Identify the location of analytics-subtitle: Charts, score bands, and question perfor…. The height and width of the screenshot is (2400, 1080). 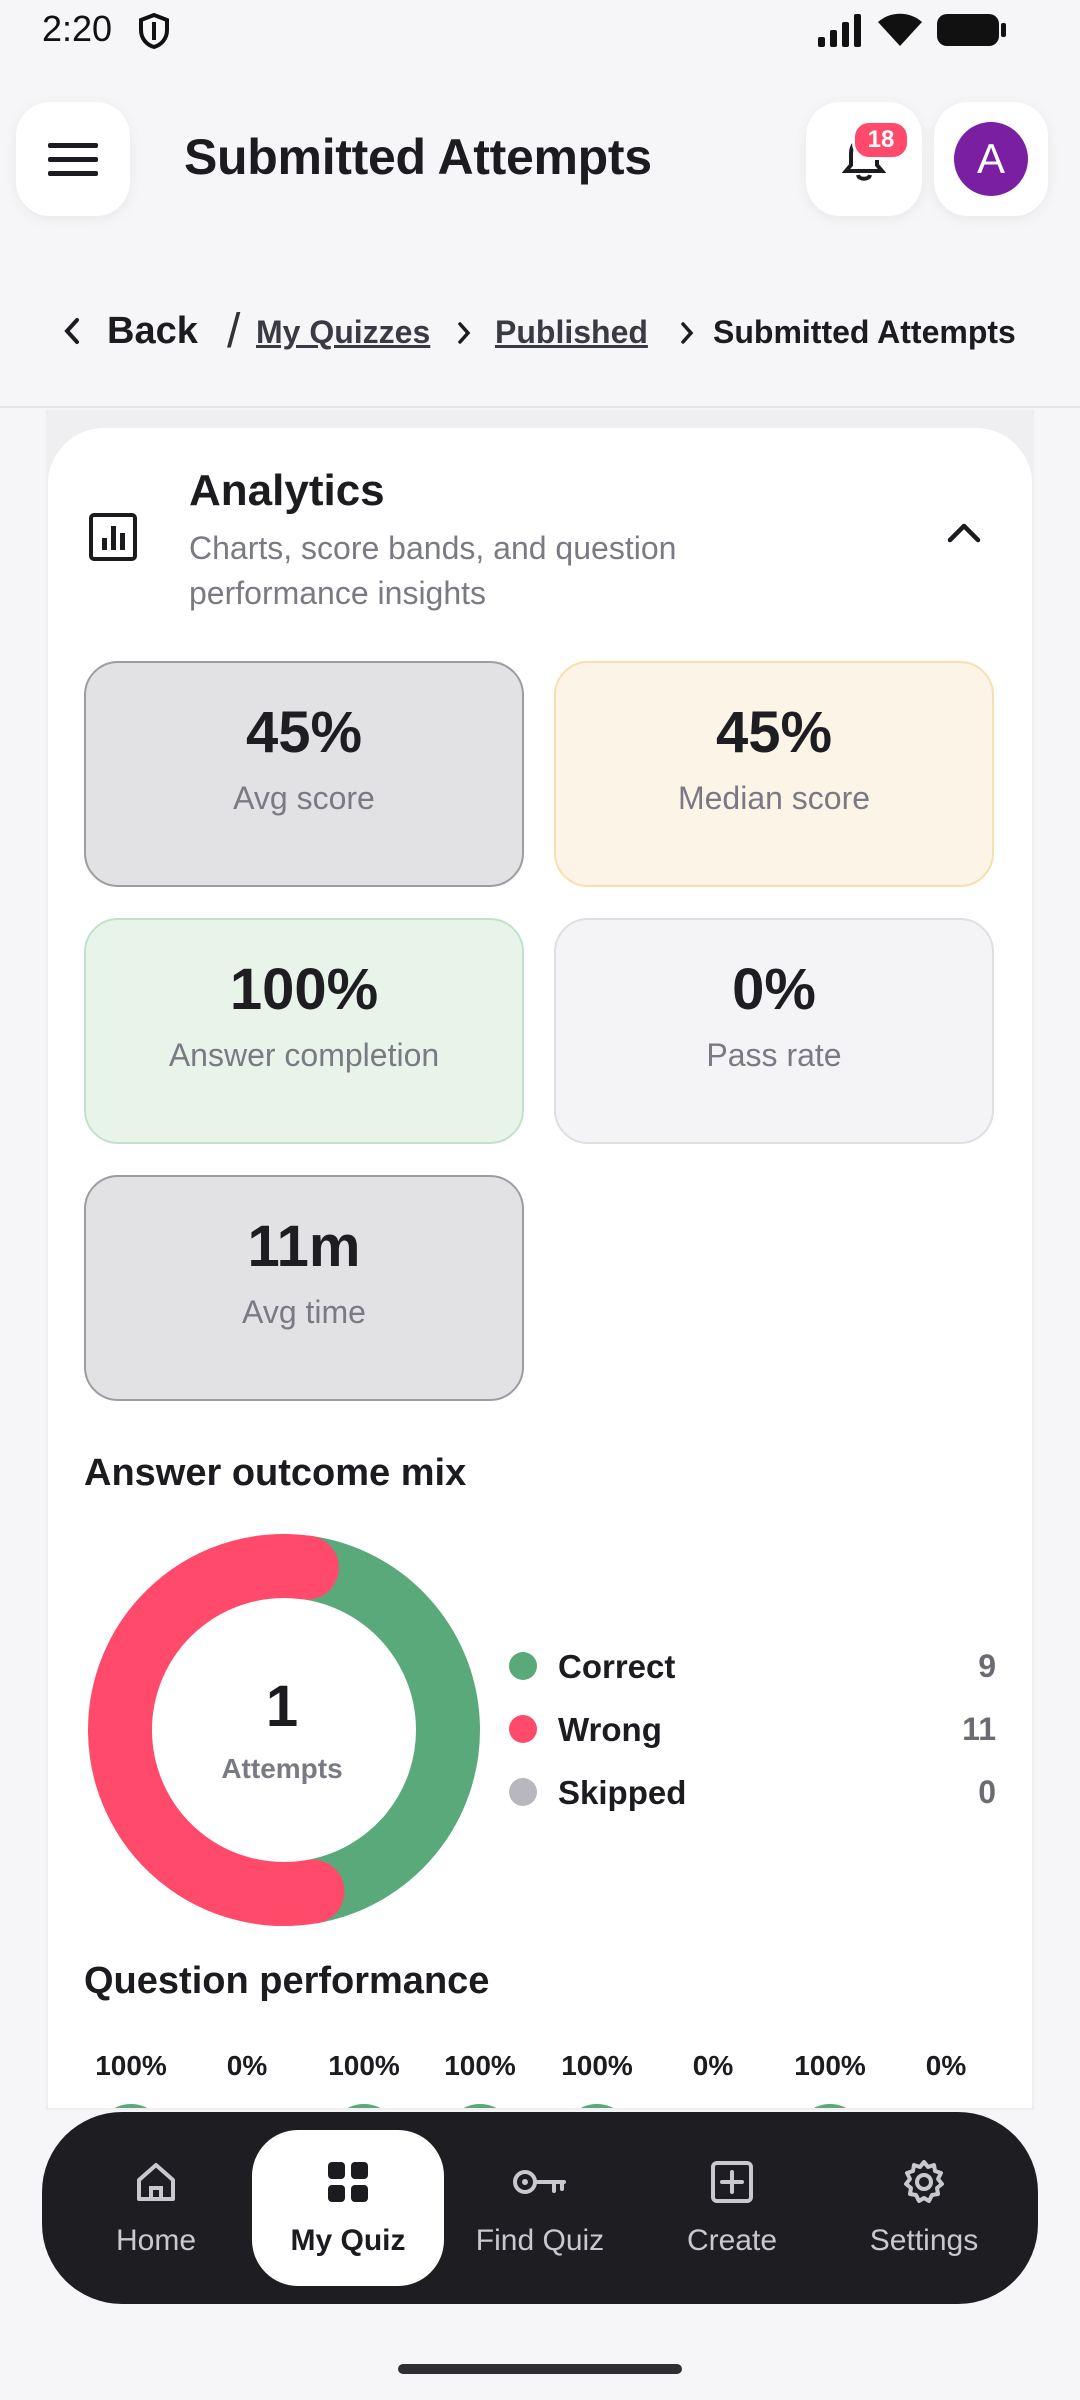
(433, 570).